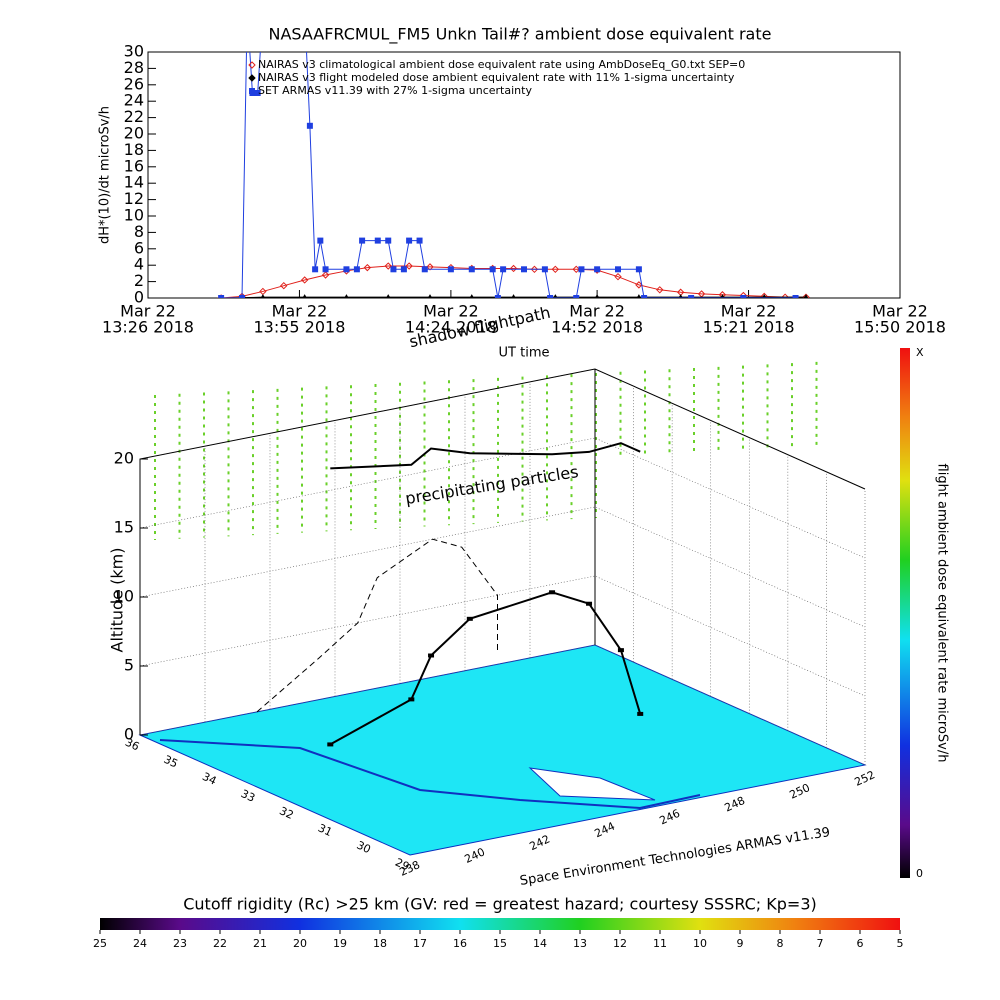  I want to click on colorbar-tick-label: 5, so click(900, 943).